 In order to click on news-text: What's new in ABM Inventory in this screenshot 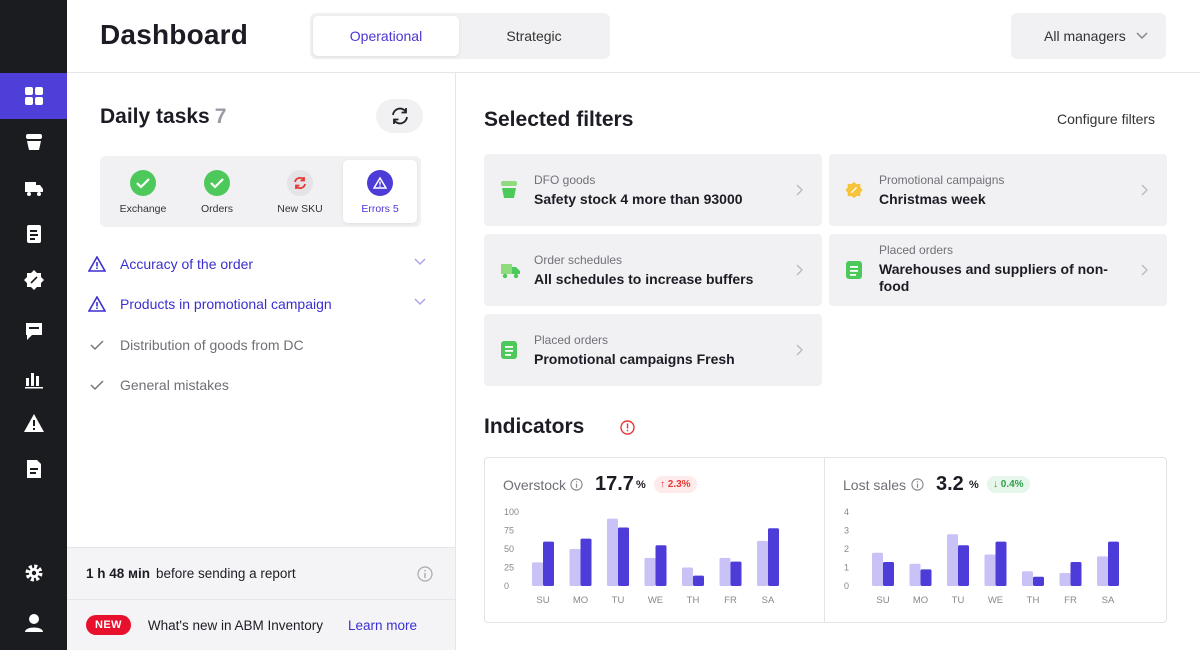, I will do `click(235, 625)`.